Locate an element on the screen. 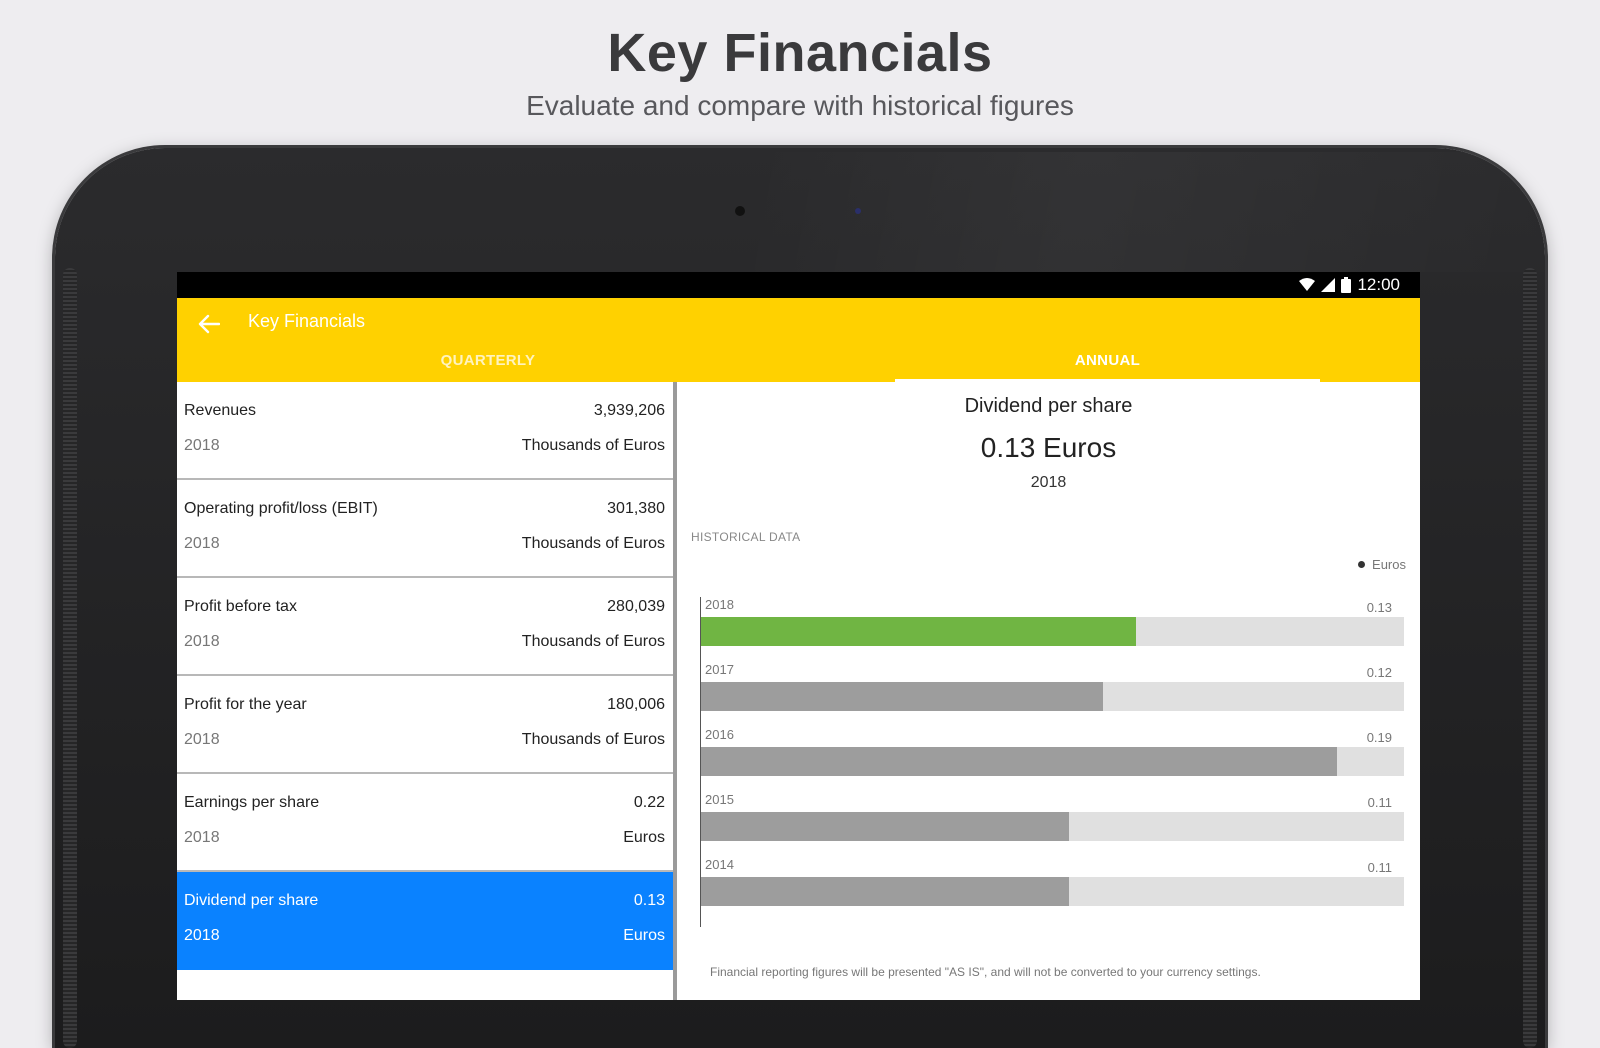 This screenshot has height=1048, width=1600. bar-row-2014: 2014 0.11 is located at coordinates (1052, 889).